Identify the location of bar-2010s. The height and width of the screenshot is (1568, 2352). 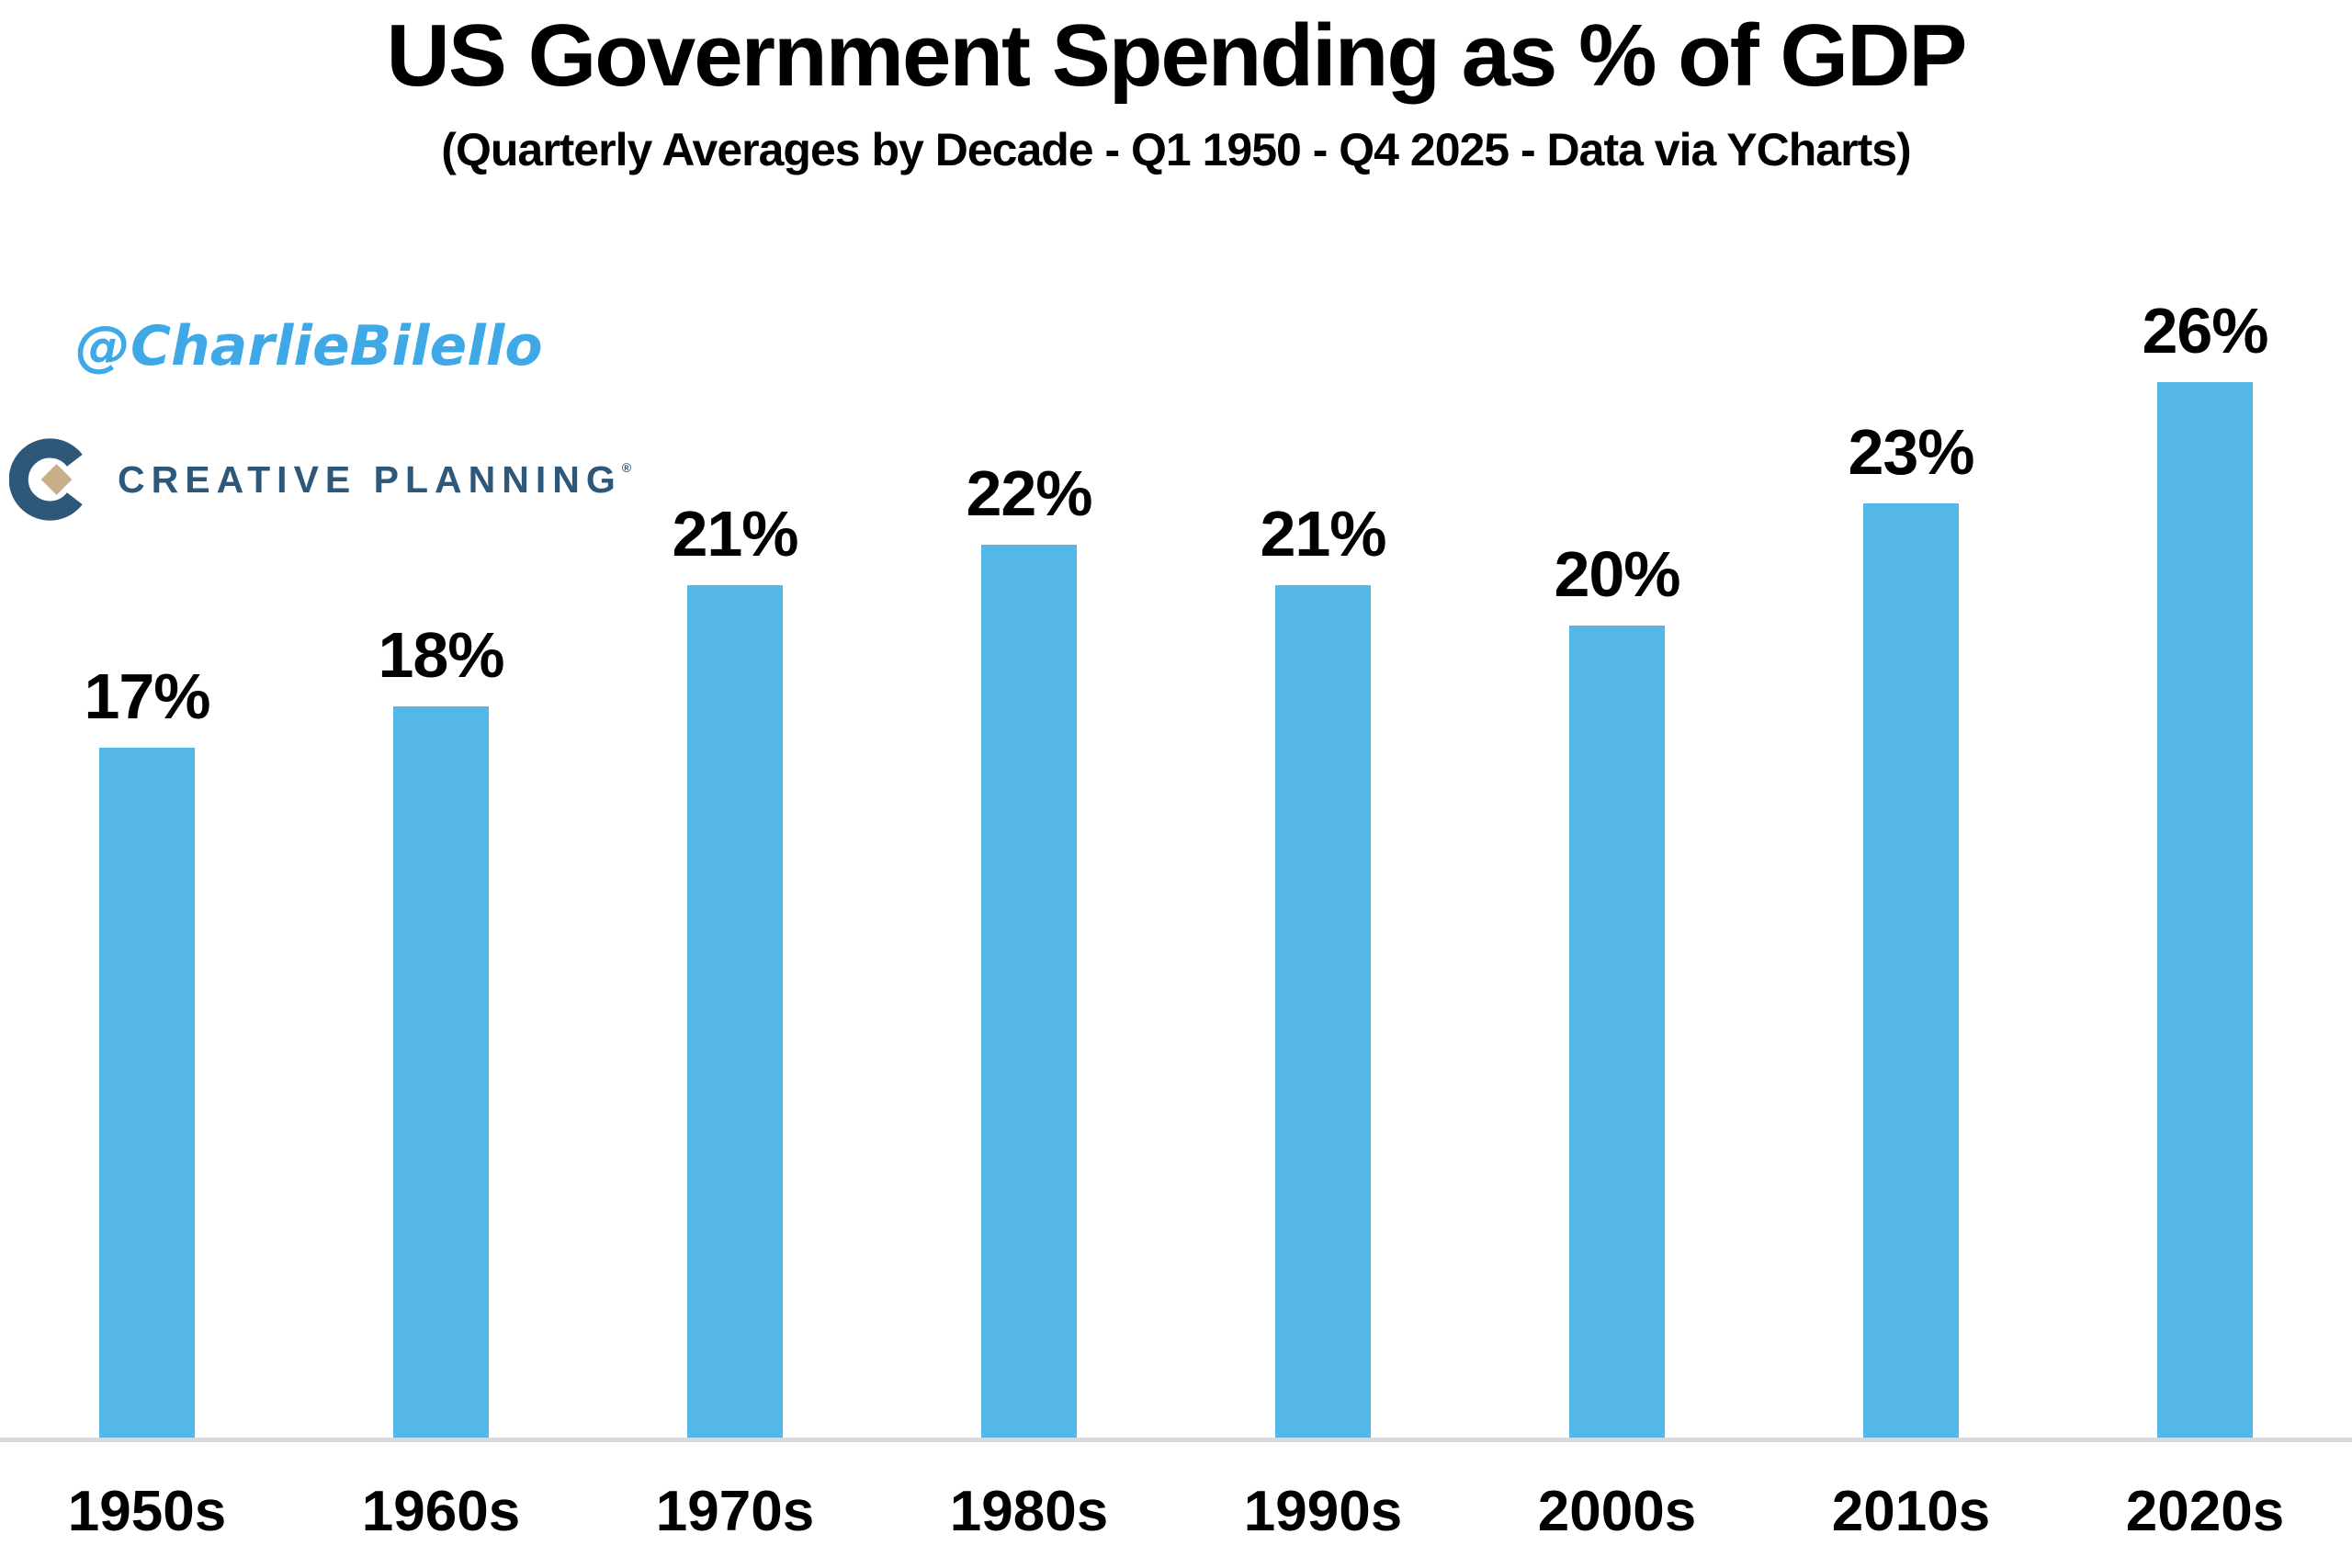
(1911, 971).